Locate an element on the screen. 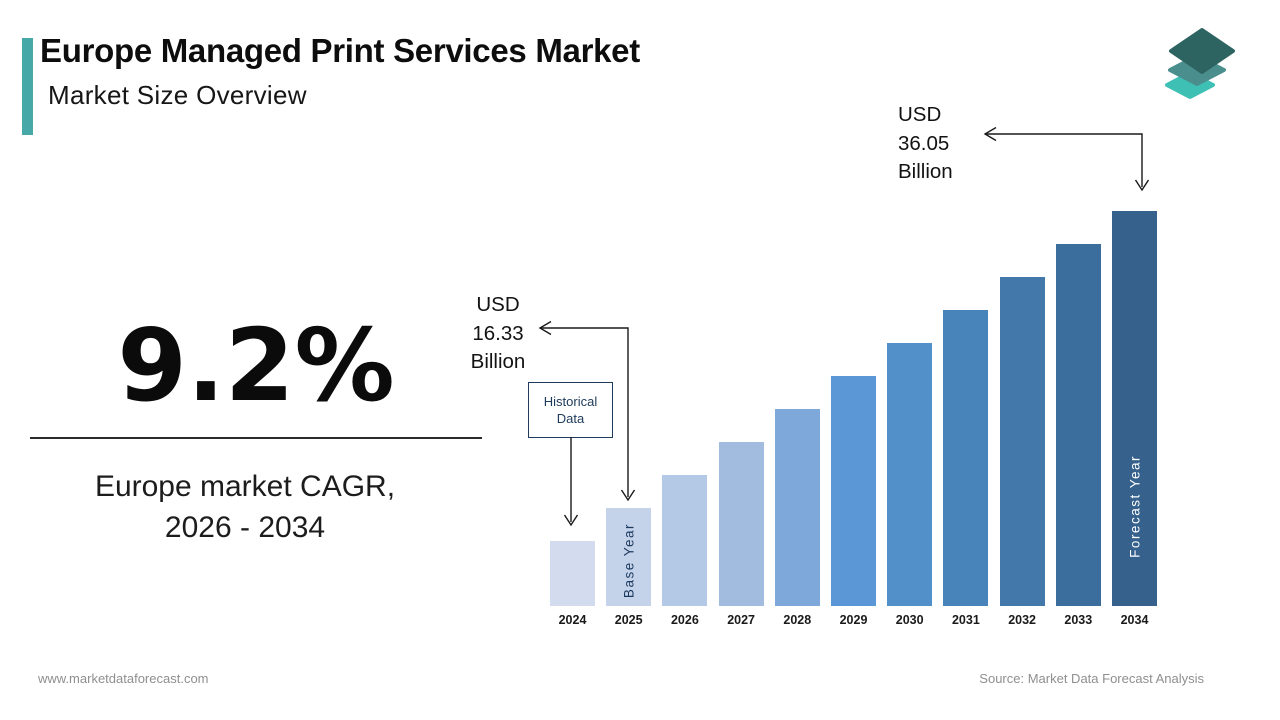 This screenshot has width=1280, height=720. year-label-2032: 2032 is located at coordinates (1022, 620).